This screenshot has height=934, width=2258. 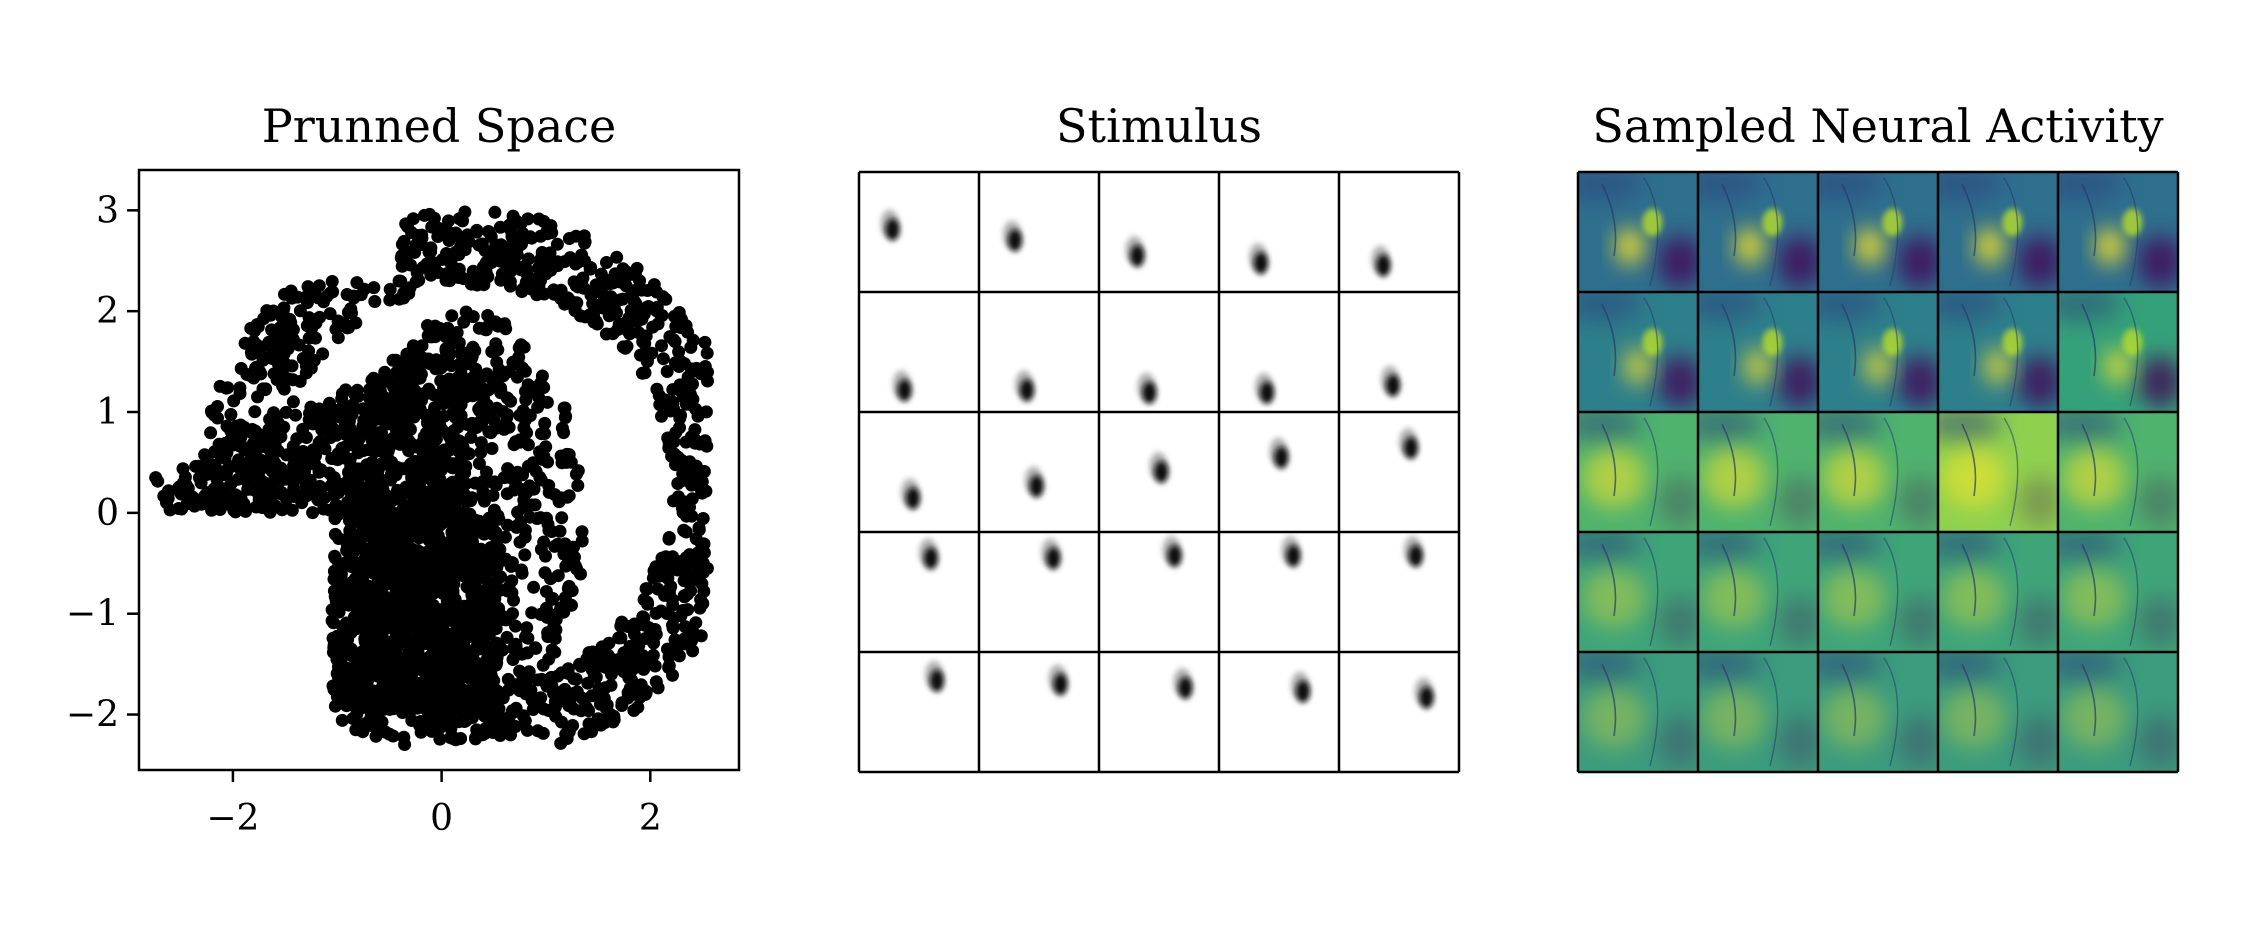 What do you see at coordinates (650, 818) in the screenshot?
I see `x-tick-label: 2` at bounding box center [650, 818].